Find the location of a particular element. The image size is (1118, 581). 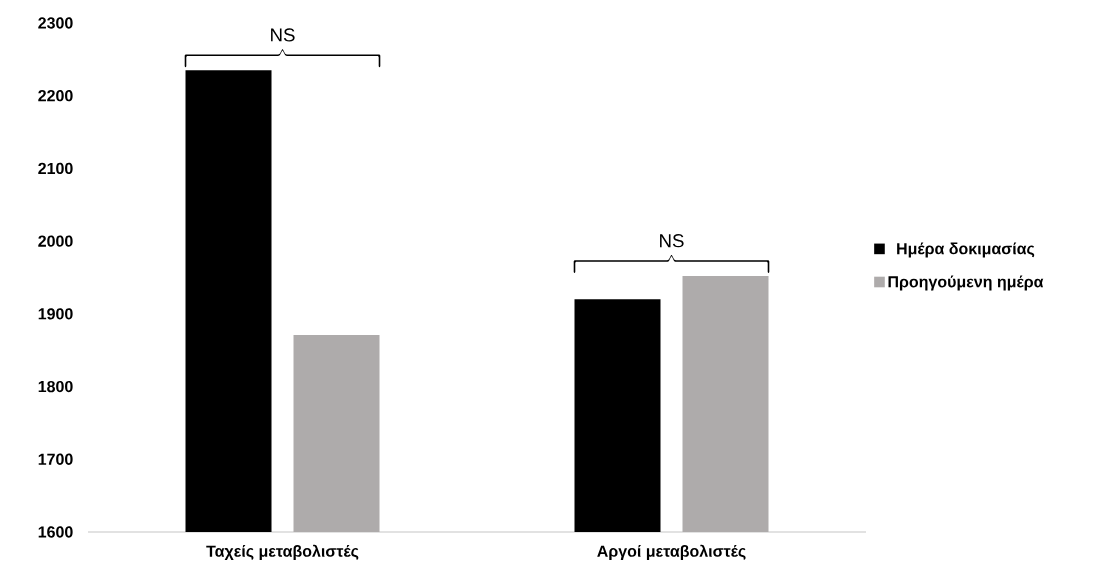

y-tick-label: 1700 is located at coordinates (55, 459).